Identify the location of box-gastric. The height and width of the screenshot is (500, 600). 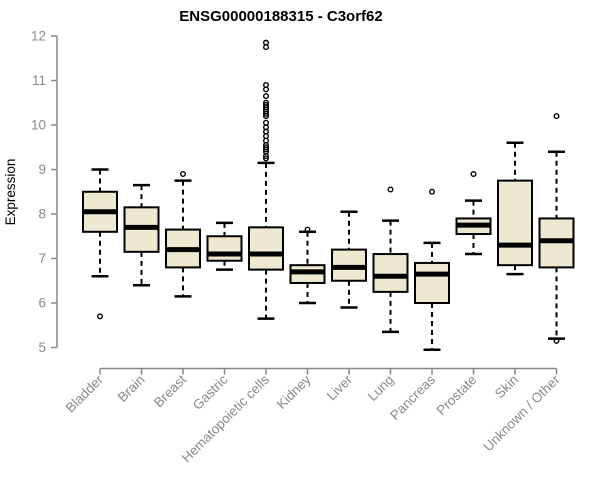
(224, 246).